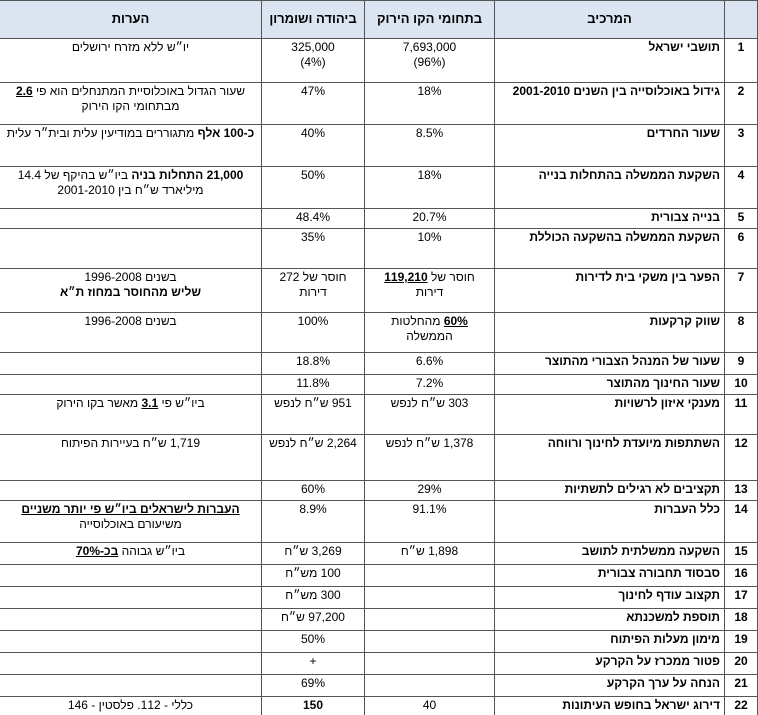  I want to click on cell: 1,378 ש״ח לנפש, so click(429, 457).